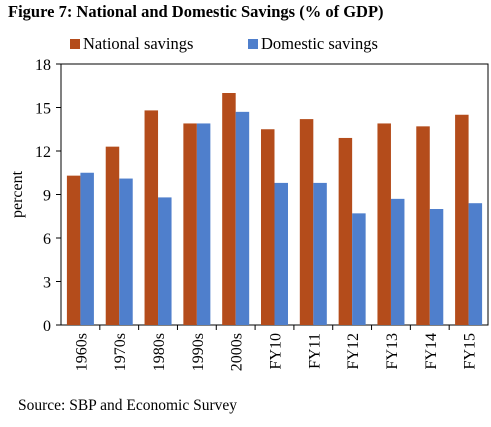 The height and width of the screenshot is (427, 491). Describe the element at coordinates (87, 248) in the screenshot. I see `bar-domestic-1960s` at that location.